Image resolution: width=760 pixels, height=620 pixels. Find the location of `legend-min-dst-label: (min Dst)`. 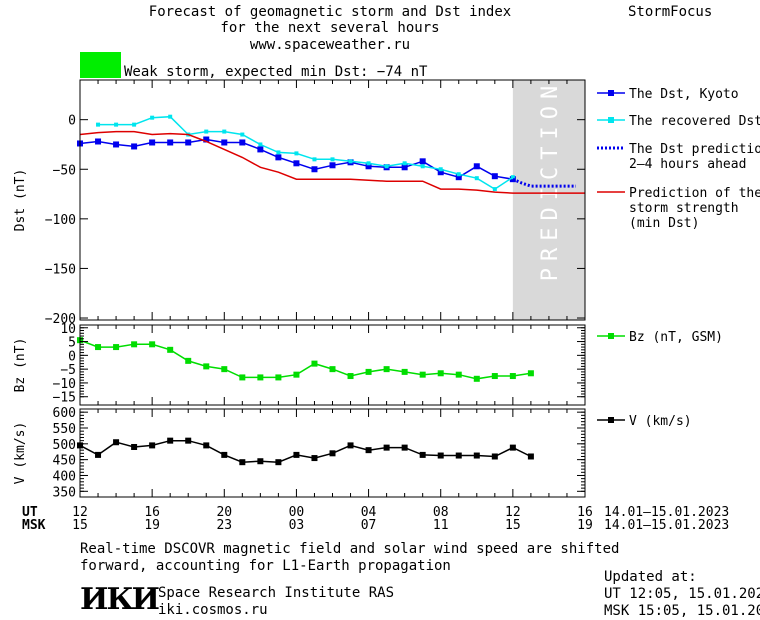

legend-min-dst-label: (min Dst) is located at coordinates (664, 223).